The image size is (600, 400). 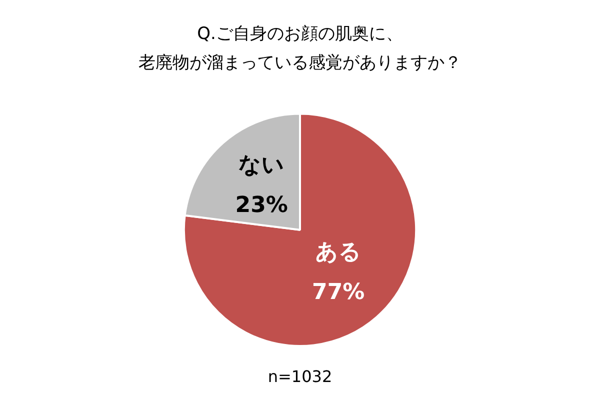 I want to click on chart-title: Q.ご自身のお顔の肌奥に、老廃物が溜まっている感覚がありますか？, so click(x=300, y=48).